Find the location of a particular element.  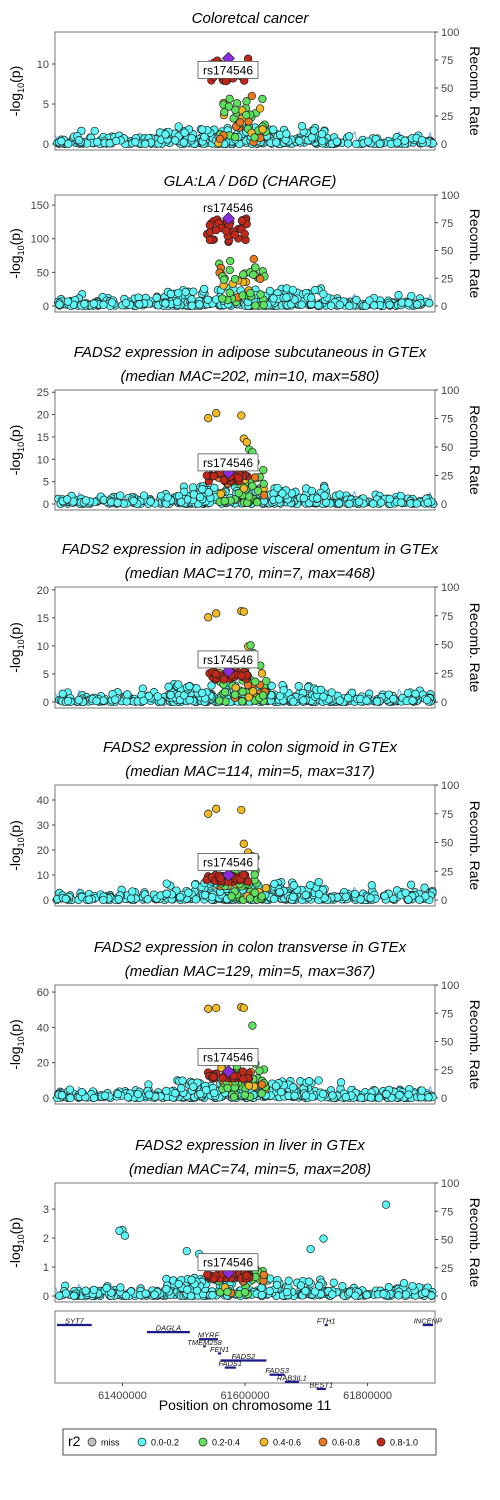

legend-label: 0.2-0.4 is located at coordinates (226, 1443).